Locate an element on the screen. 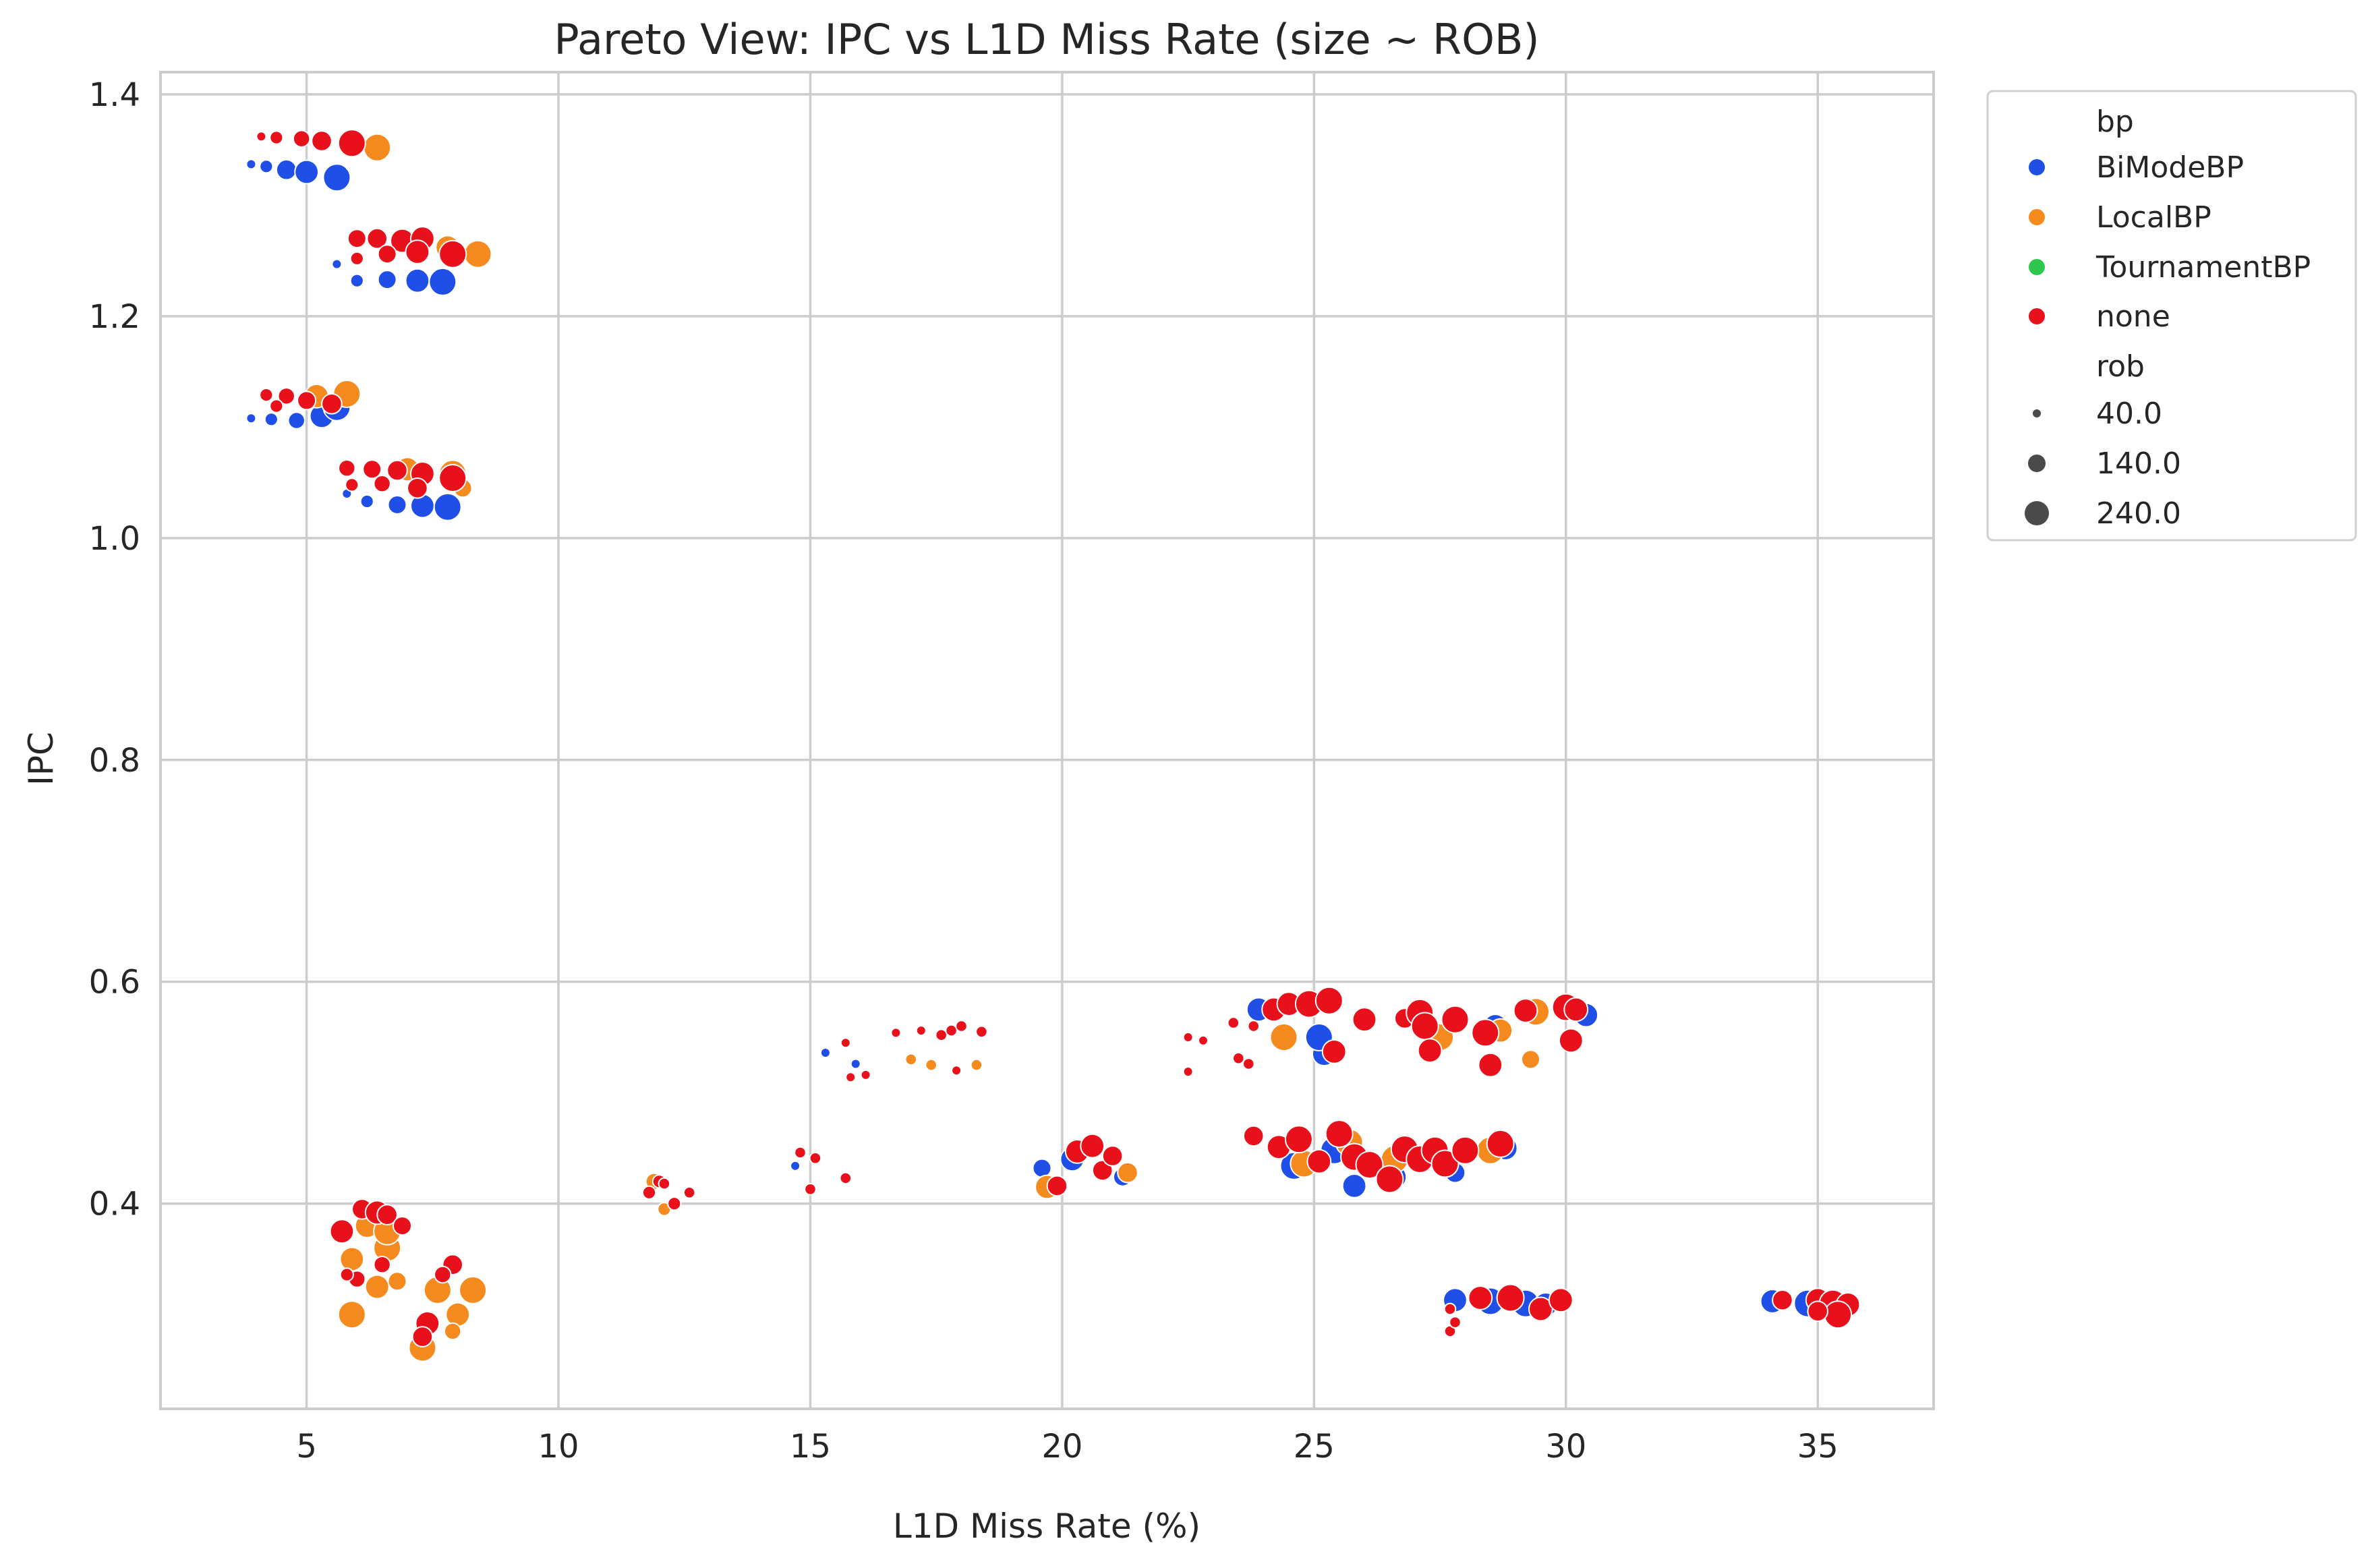 The image size is (2372, 1568). x-axis-label: L1D Miss Rate (%) is located at coordinates (1047, 1526).